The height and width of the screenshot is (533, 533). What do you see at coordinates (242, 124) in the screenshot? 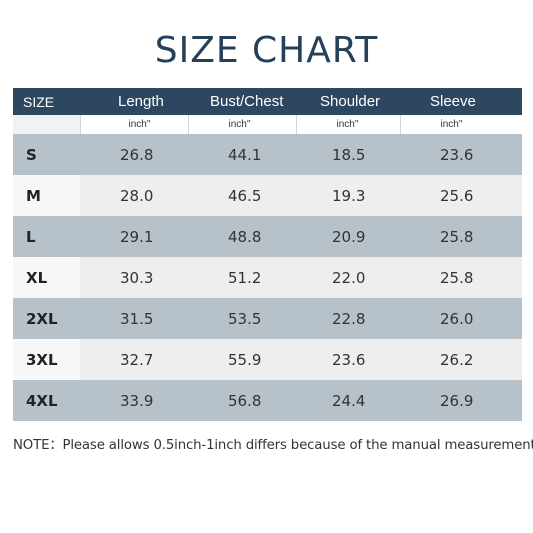
I see `unit-bust: inch''` at bounding box center [242, 124].